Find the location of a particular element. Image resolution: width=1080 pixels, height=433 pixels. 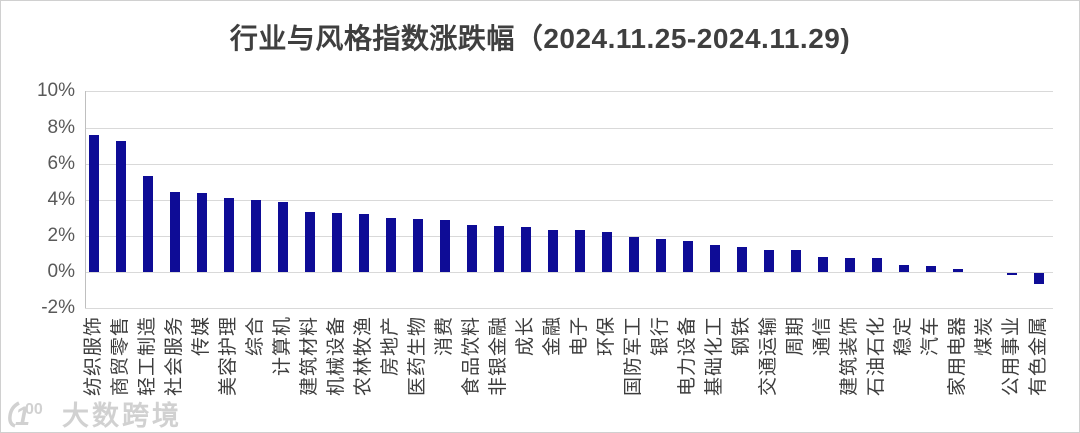

y-axis-tick-label: 0% is located at coordinates (61, 271).